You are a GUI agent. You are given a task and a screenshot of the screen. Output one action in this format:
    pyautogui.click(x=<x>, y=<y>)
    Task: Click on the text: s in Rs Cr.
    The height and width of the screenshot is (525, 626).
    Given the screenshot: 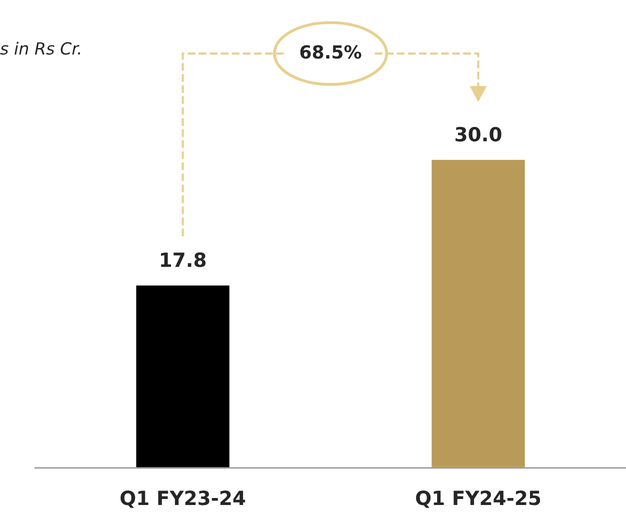 What is the action you would take?
    pyautogui.click(x=40, y=48)
    